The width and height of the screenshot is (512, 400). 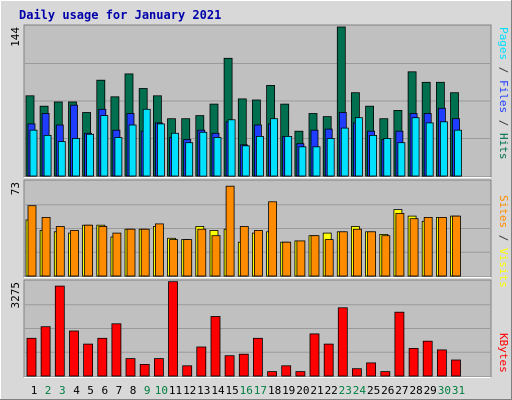 What do you see at coordinates (147, 390) in the screenshot?
I see `x-label-day-9: 9` at bounding box center [147, 390].